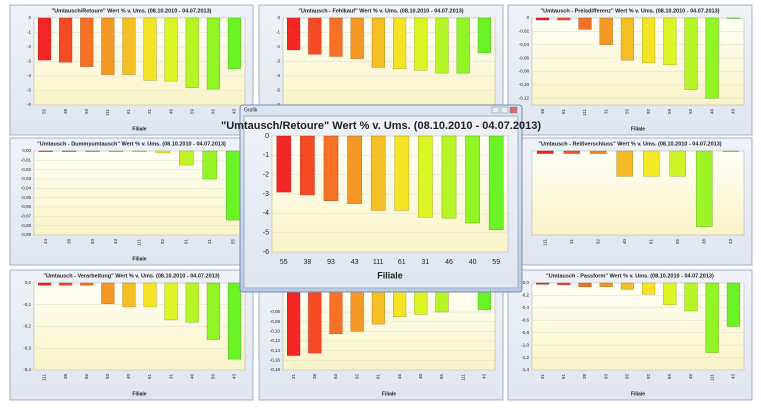  What do you see at coordinates (29, 90) in the screenshot?
I see `y-tick-label: -5` at bounding box center [29, 90].